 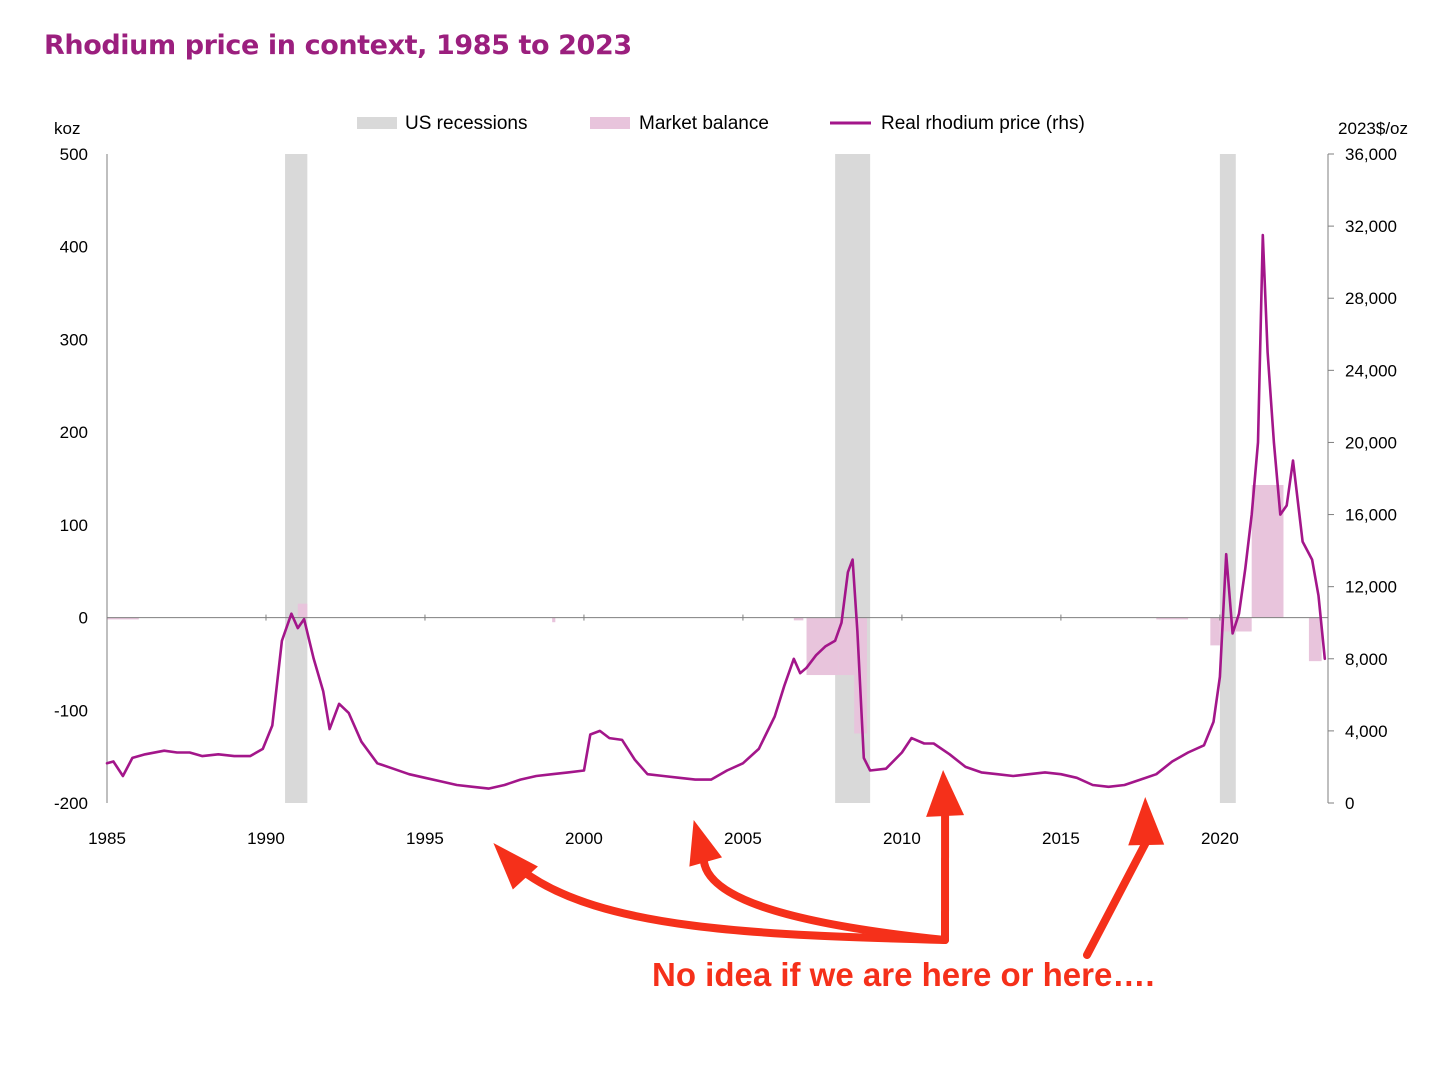 I want to click on x-tick-label: 1985, so click(x=107, y=838).